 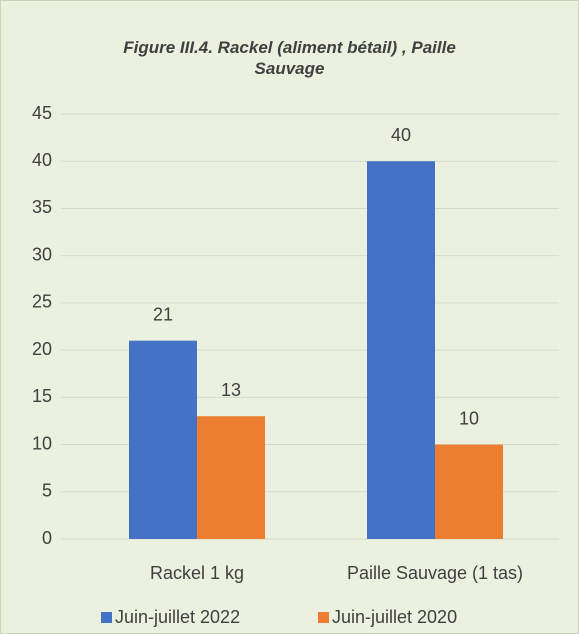 I want to click on y-tick-label: 30, so click(x=42, y=254).